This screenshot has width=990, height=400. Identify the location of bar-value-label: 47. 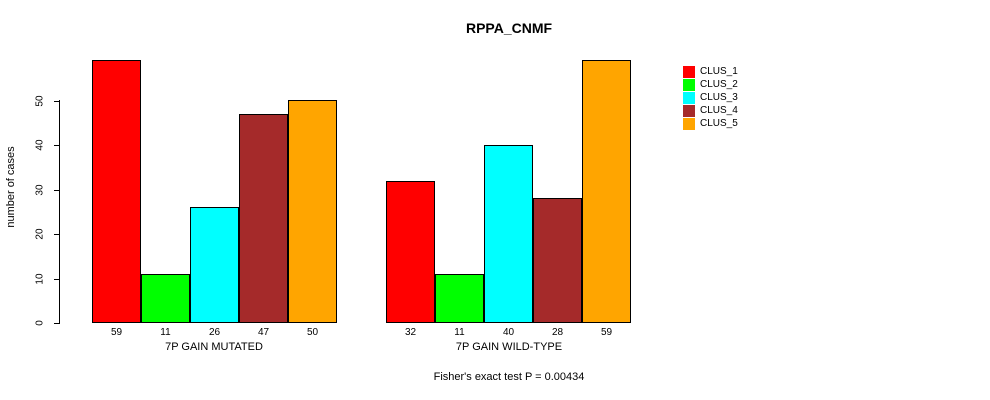
(263, 332).